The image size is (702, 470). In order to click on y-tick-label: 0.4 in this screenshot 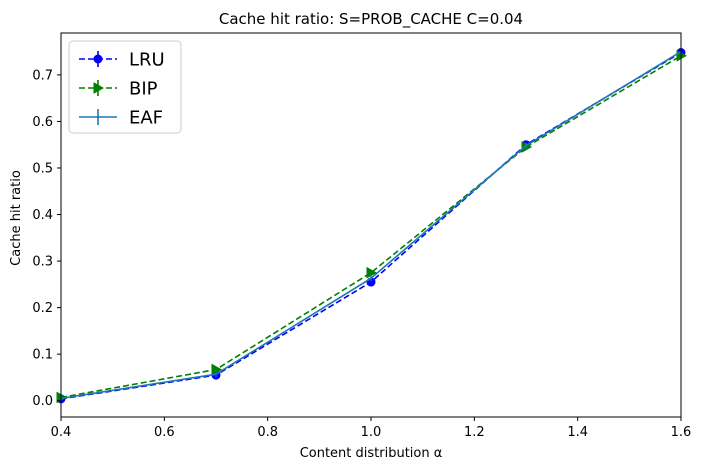, I will do `click(42, 215)`.